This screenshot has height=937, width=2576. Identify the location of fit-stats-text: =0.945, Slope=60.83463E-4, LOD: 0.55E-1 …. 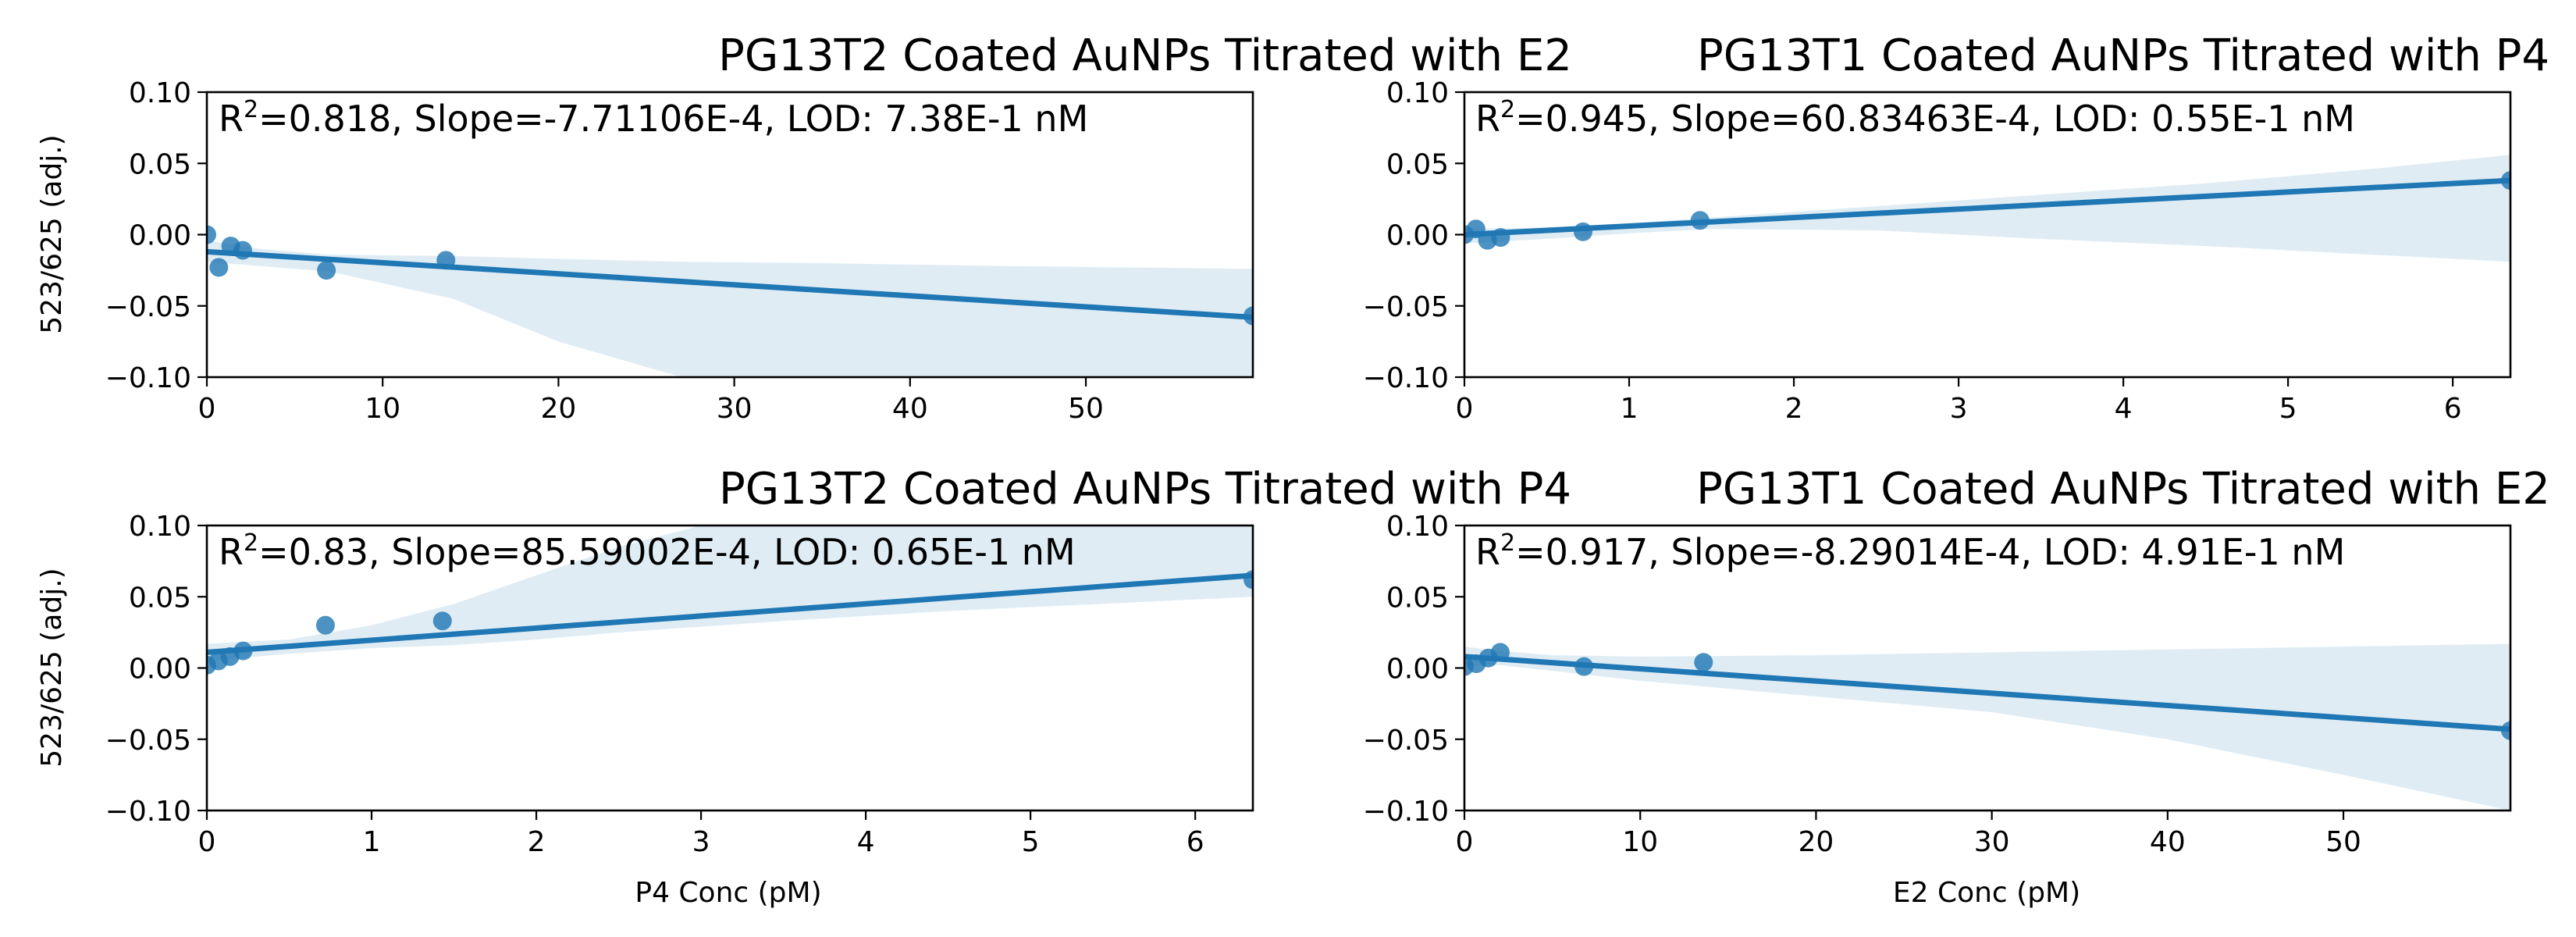
(1935, 119).